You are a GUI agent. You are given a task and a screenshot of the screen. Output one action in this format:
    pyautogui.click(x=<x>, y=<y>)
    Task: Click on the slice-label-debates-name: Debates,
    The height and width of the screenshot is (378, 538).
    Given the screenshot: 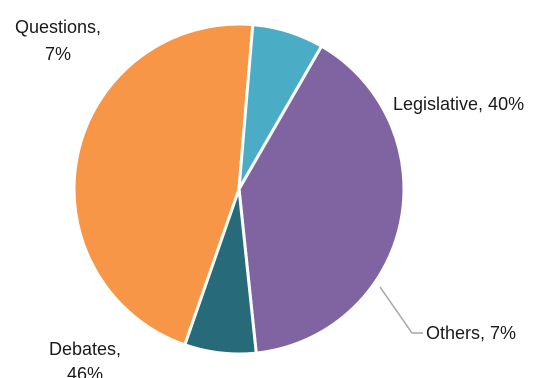 What is the action you would take?
    pyautogui.click(x=85, y=349)
    